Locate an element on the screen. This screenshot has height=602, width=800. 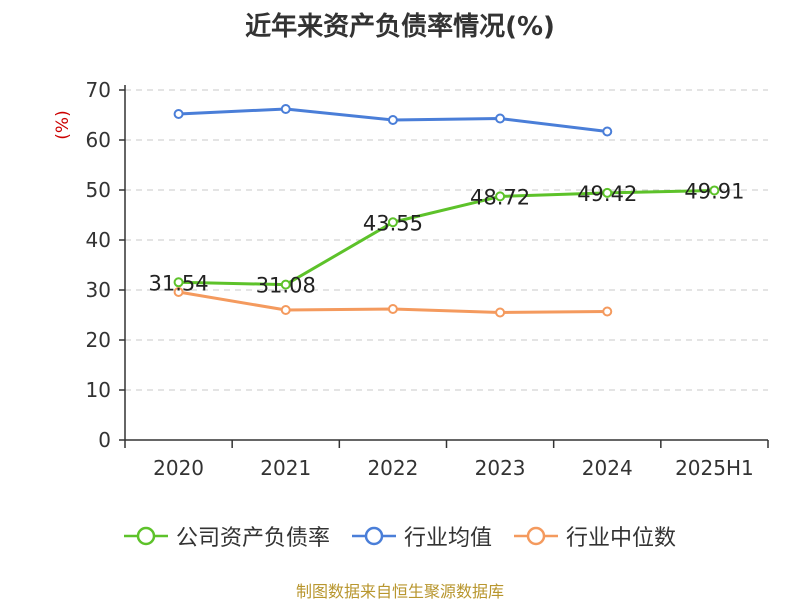
x-tick-label: 2024 is located at coordinates (607, 468).